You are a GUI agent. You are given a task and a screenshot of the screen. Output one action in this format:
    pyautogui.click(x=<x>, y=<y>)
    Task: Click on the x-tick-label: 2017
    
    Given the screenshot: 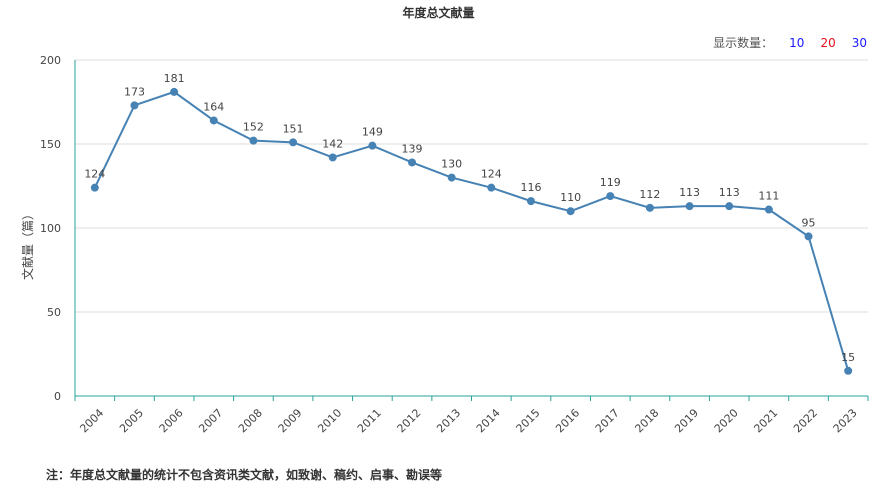 What is the action you would take?
    pyautogui.click(x=607, y=420)
    